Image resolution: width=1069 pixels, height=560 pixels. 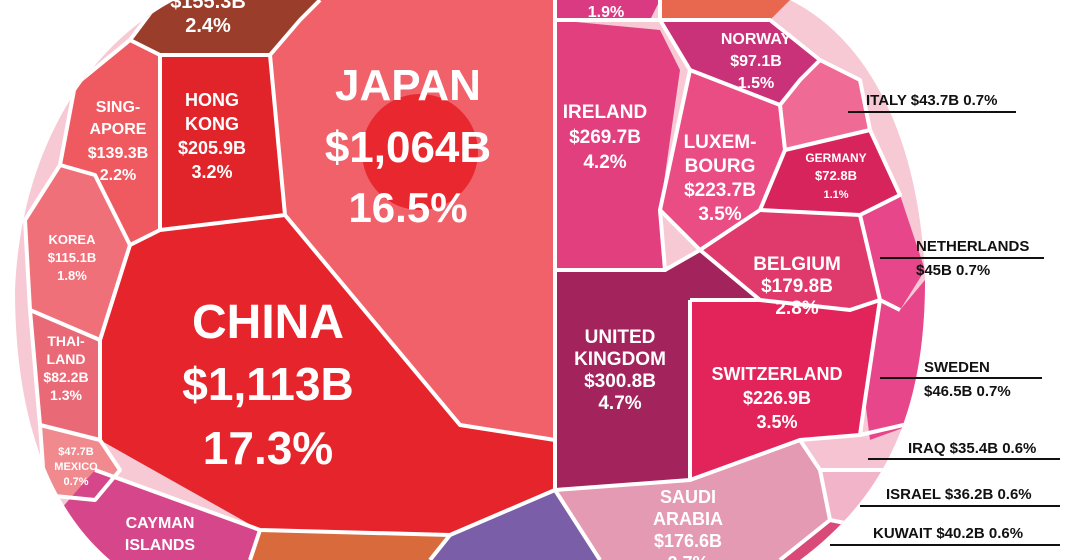 I want to click on cell-label-line: BOURG, so click(x=720, y=166).